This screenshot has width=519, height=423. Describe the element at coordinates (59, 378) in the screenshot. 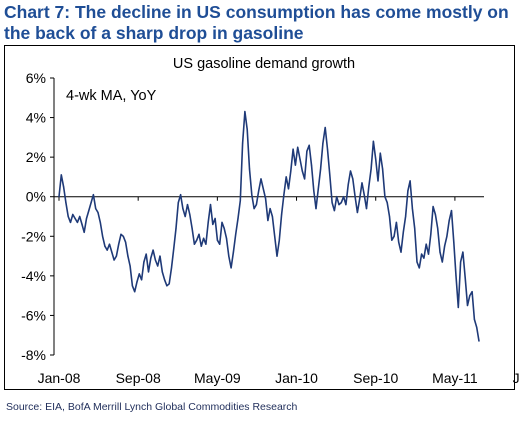

I see `x-tick-label: Jan-08` at that location.